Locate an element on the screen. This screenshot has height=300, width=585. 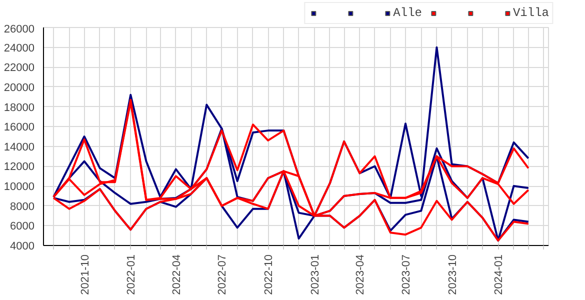
x-tick-label: 2023-07 is located at coordinates (406, 274).